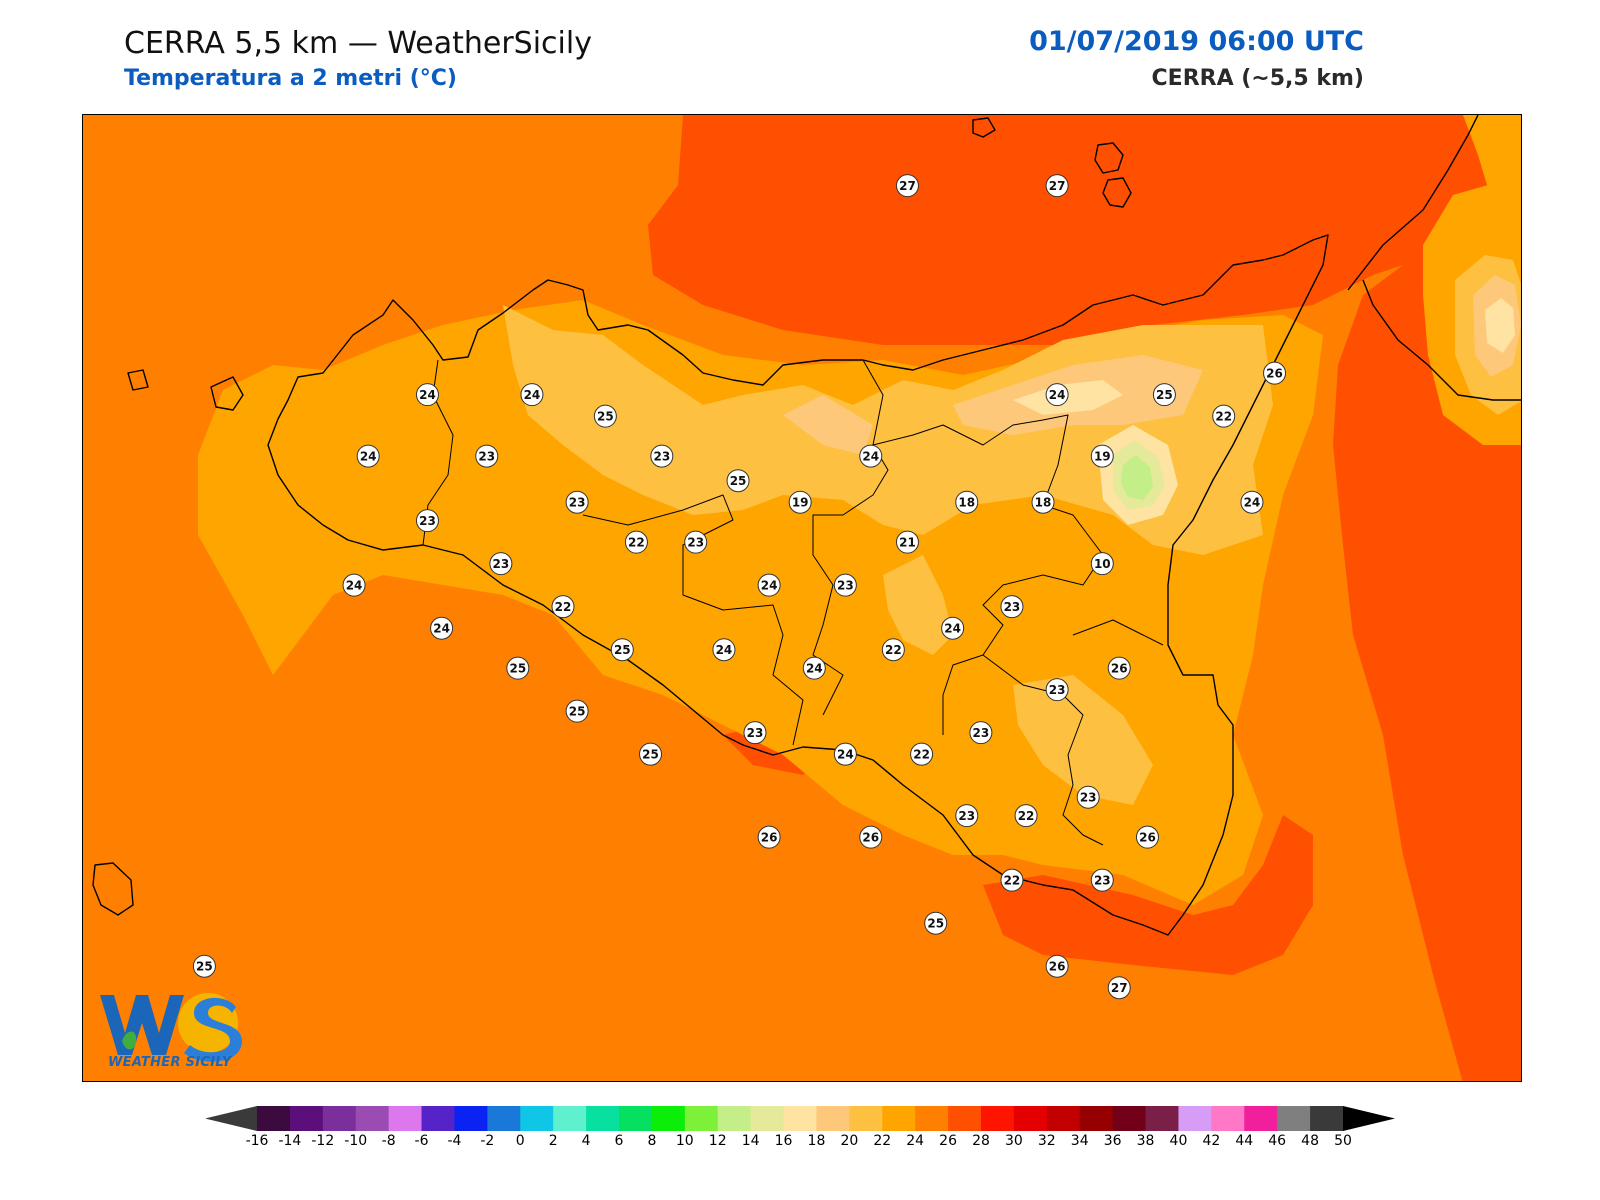 This screenshot has height=1200, width=1600. I want to click on colorbar-tick-label: 46, so click(1277, 1141).